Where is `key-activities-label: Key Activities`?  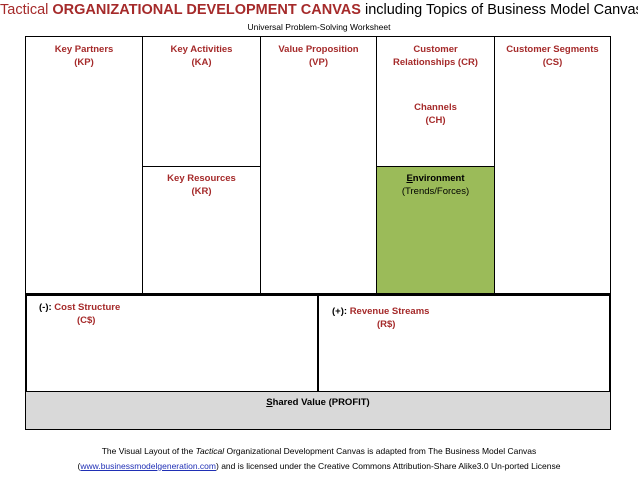
key-activities-label: Key Activities is located at coordinates (201, 49).